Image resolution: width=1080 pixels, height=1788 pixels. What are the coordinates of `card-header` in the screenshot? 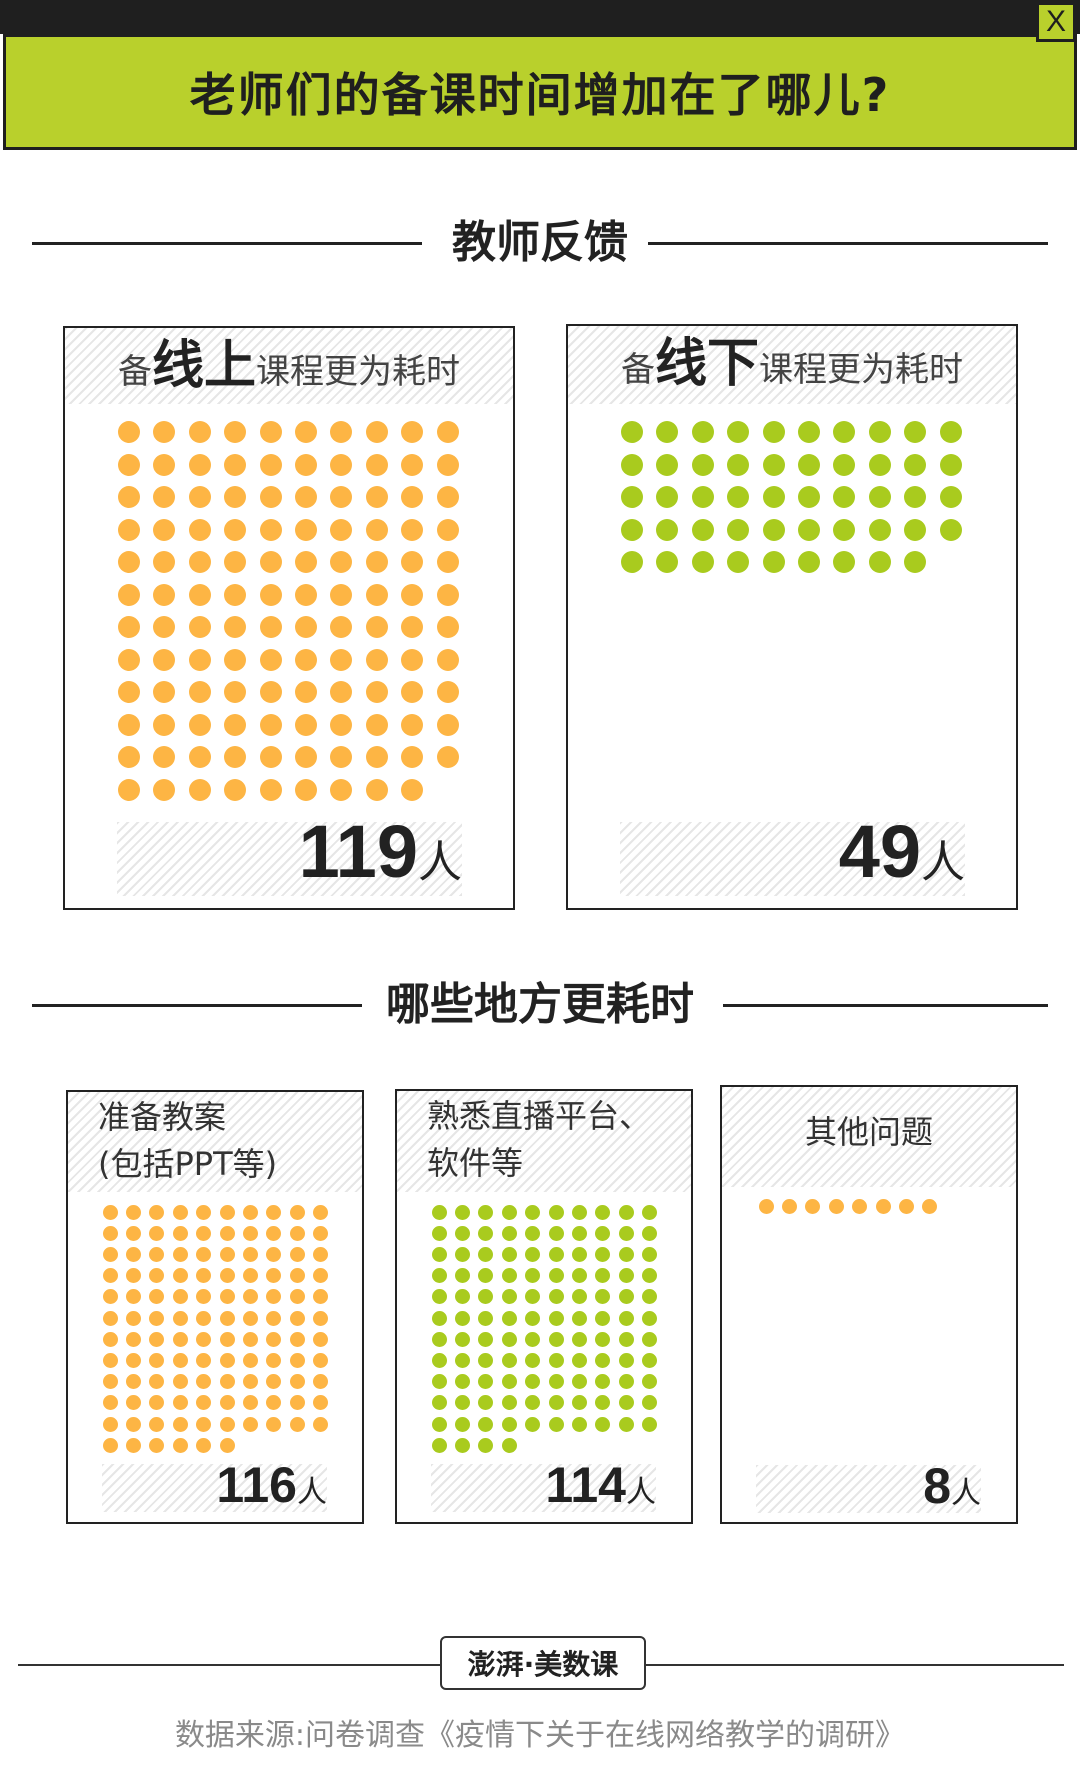 It's located at (215, 1142).